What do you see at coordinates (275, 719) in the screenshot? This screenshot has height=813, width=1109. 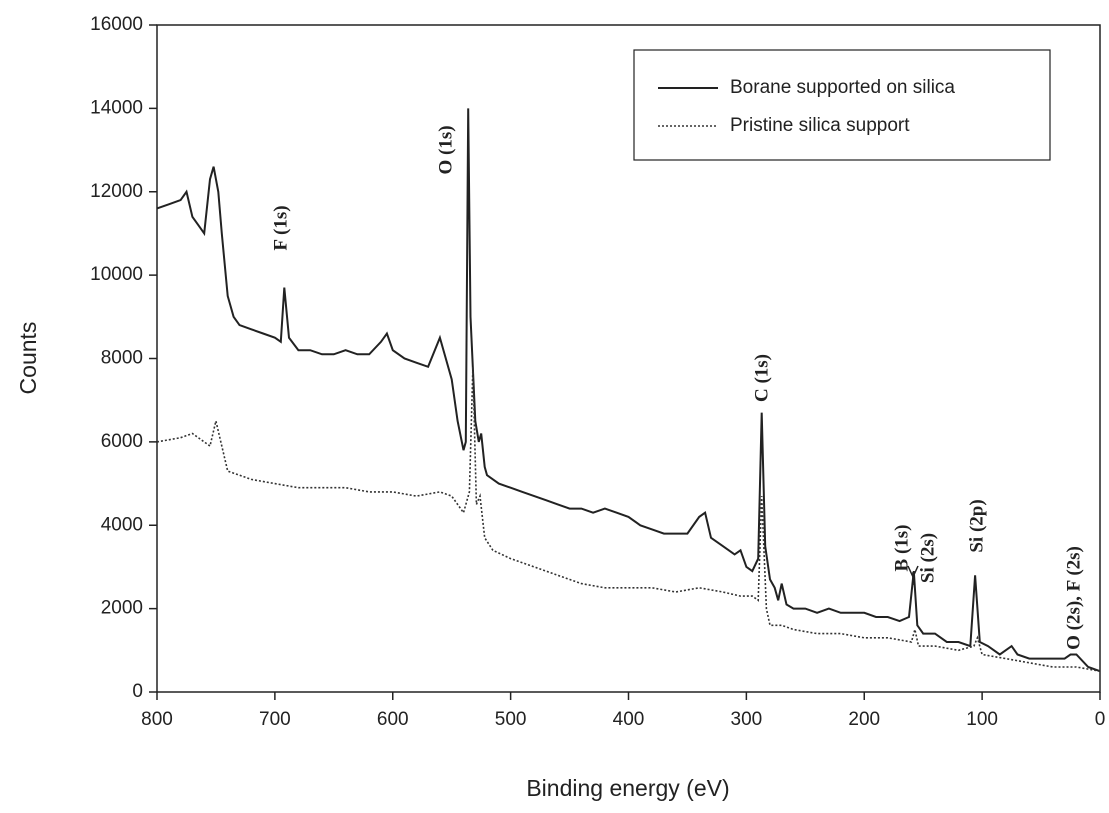 I see `x-tick-label: 700` at bounding box center [275, 719].